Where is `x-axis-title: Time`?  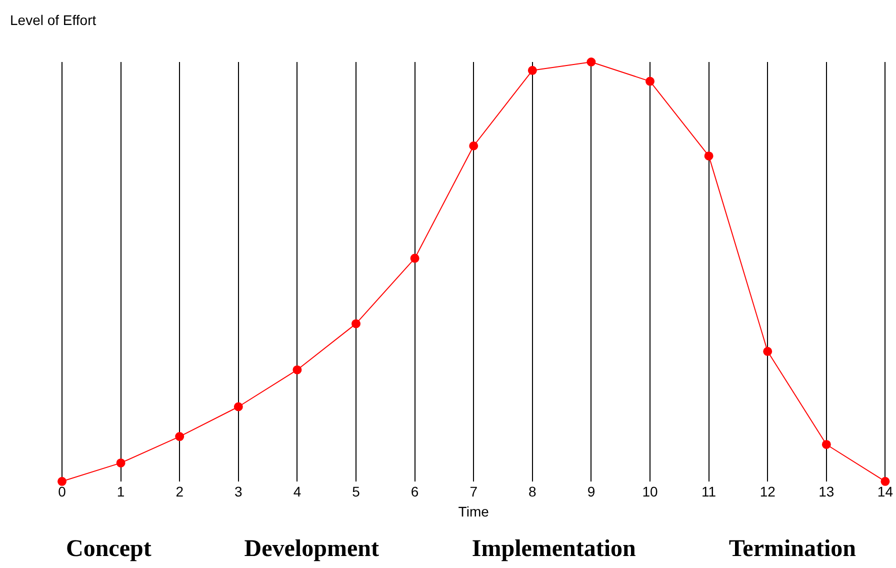
x-axis-title: Time is located at coordinates (474, 511).